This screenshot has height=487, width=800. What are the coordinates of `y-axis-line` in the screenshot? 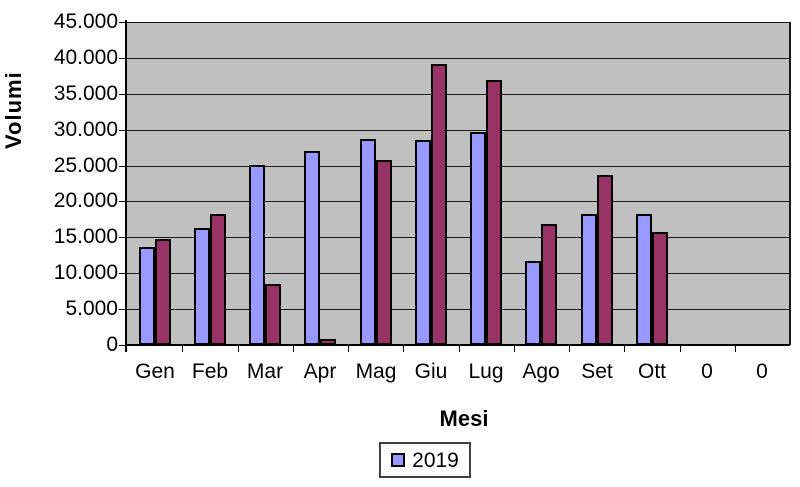 It's located at (126, 186).